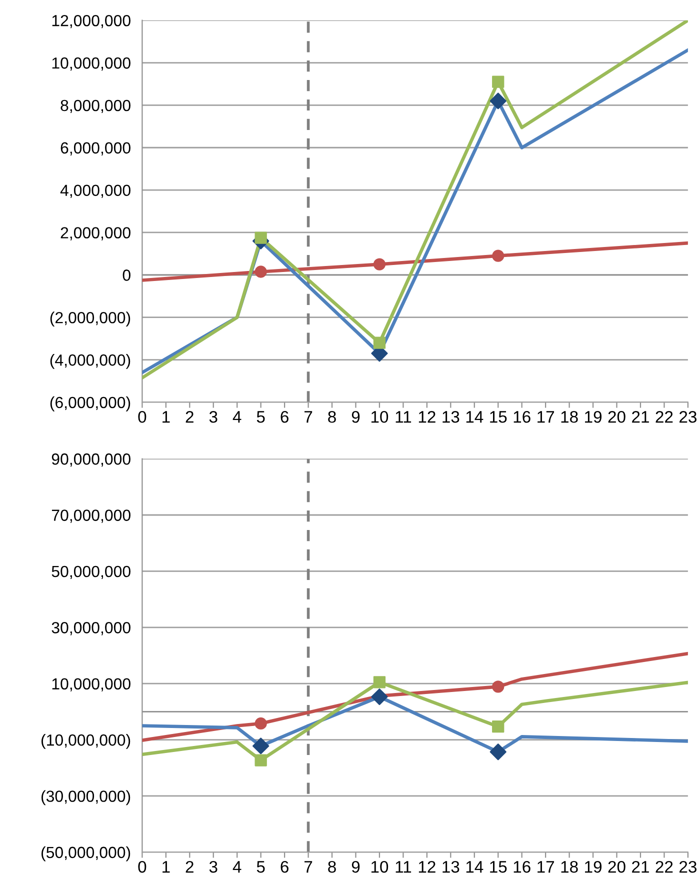  What do you see at coordinates (95, 233) in the screenshot?
I see `y-tick-label: 2,000,000` at bounding box center [95, 233].